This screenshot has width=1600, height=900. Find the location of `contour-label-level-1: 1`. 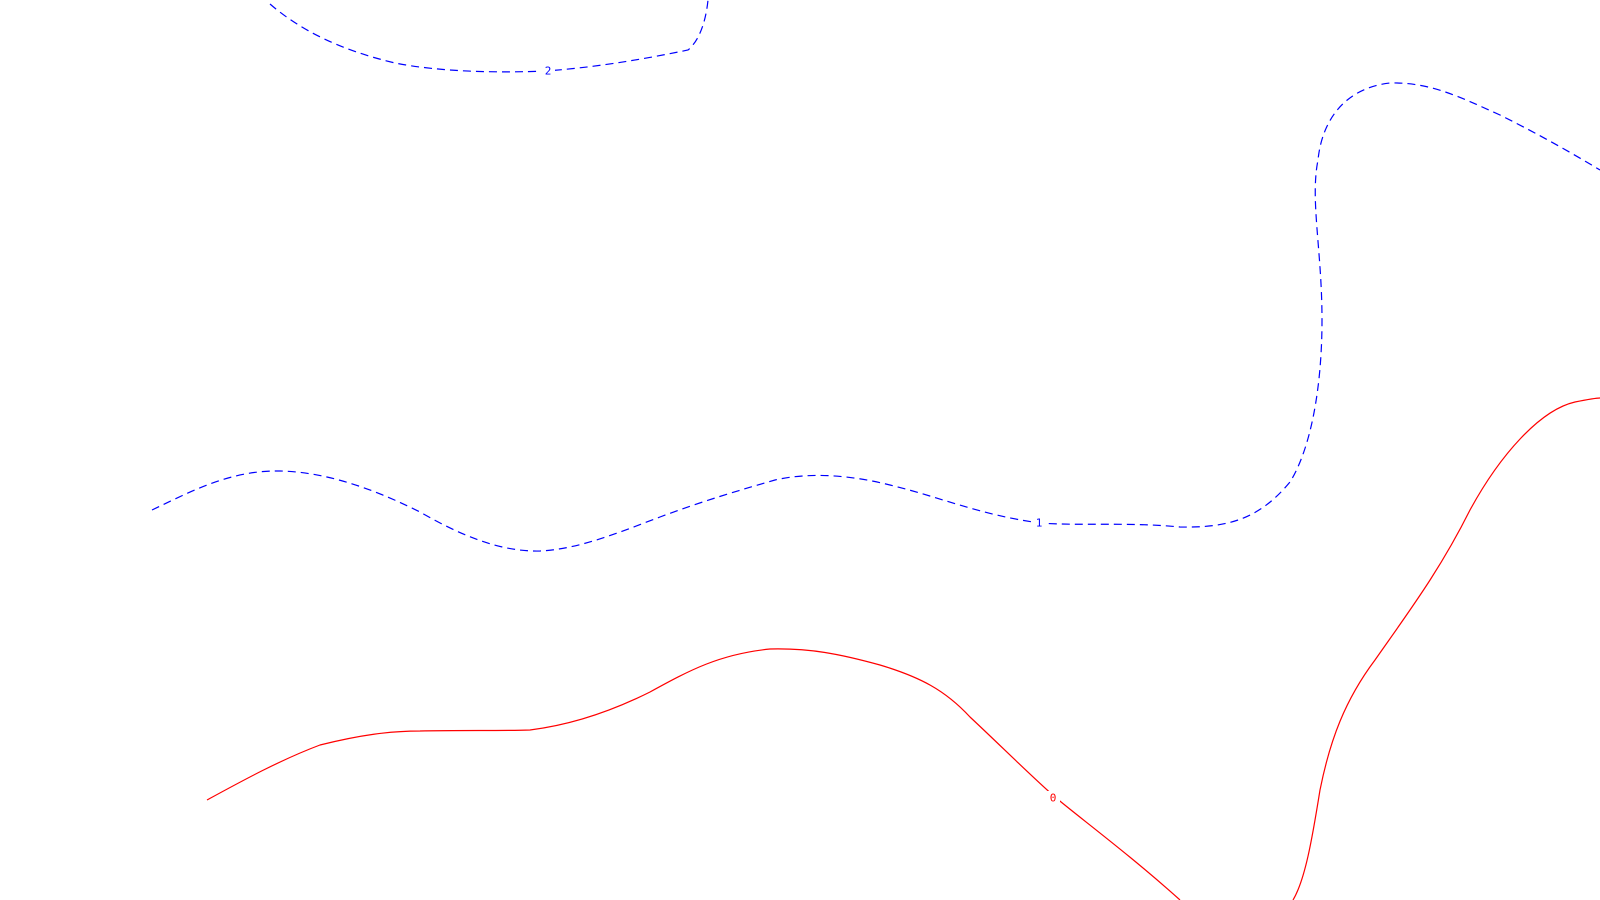

contour-label-level-1: 1 is located at coordinates (1039, 523).